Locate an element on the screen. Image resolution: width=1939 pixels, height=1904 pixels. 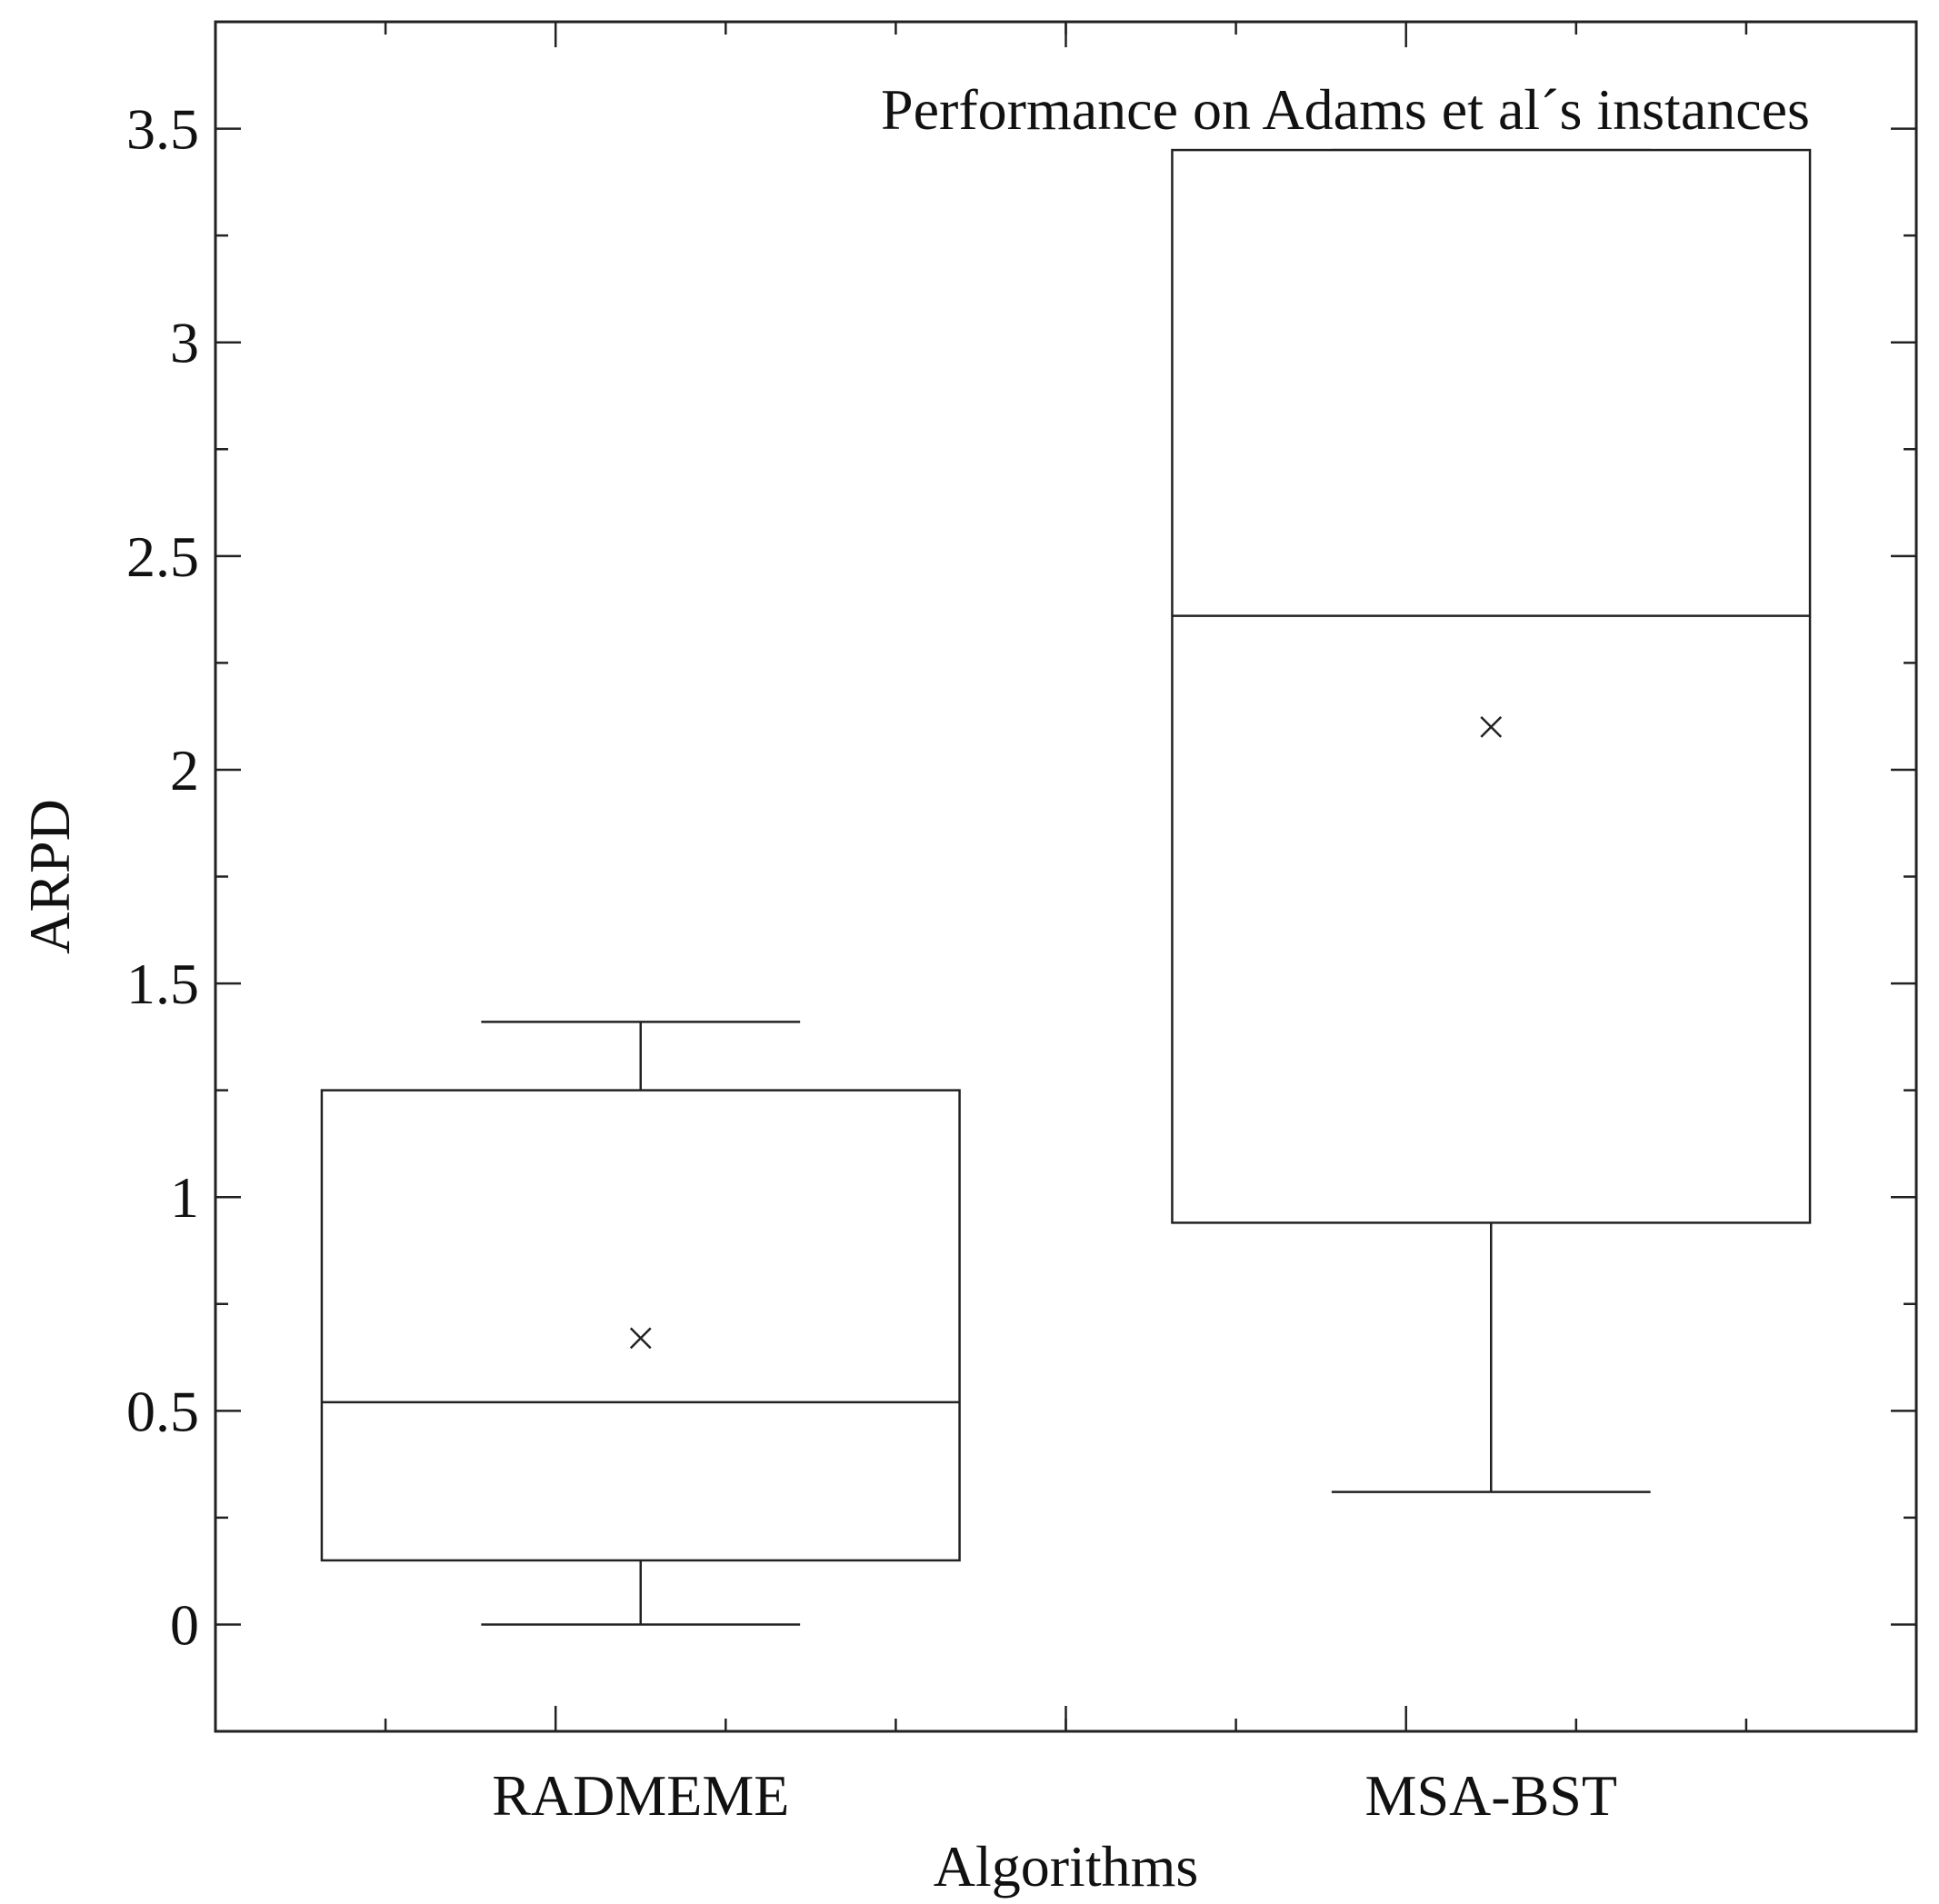
y-tick-label: 2.5 is located at coordinates (162, 557).